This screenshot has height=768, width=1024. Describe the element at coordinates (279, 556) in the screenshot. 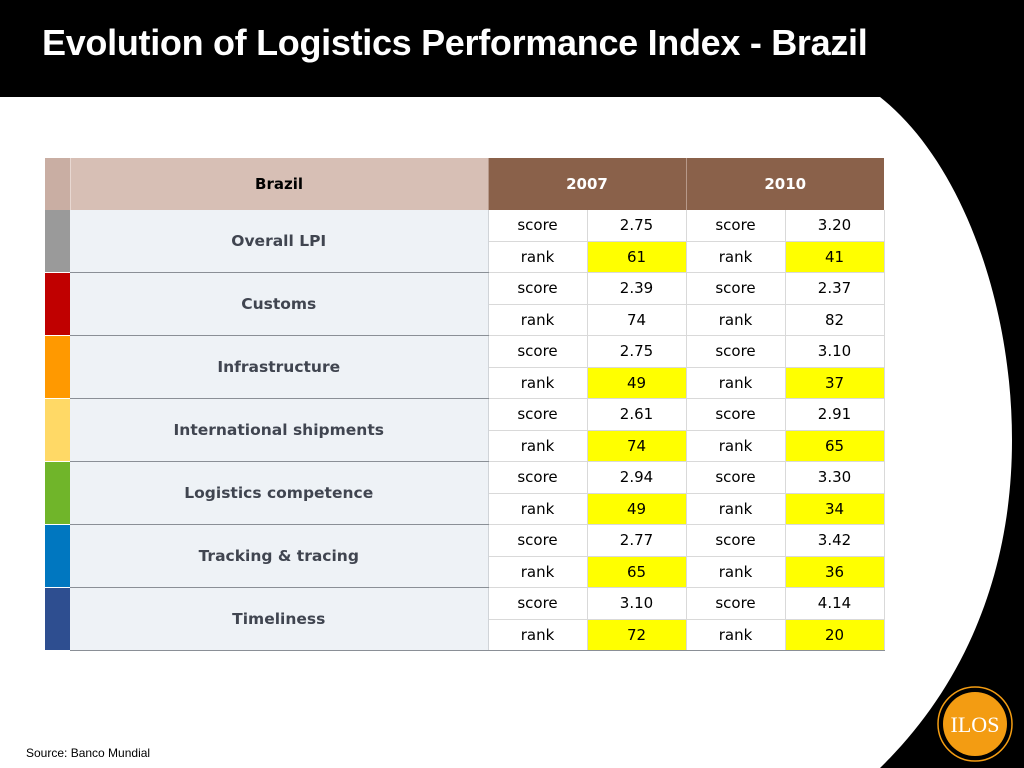

I see `category-name: Tracking & tracing` at that location.